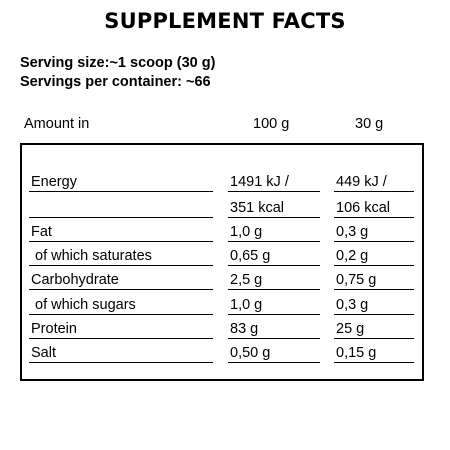 The image size is (450, 450). What do you see at coordinates (250, 353) in the screenshot?
I see `value-per-100g: 0,50 g` at bounding box center [250, 353].